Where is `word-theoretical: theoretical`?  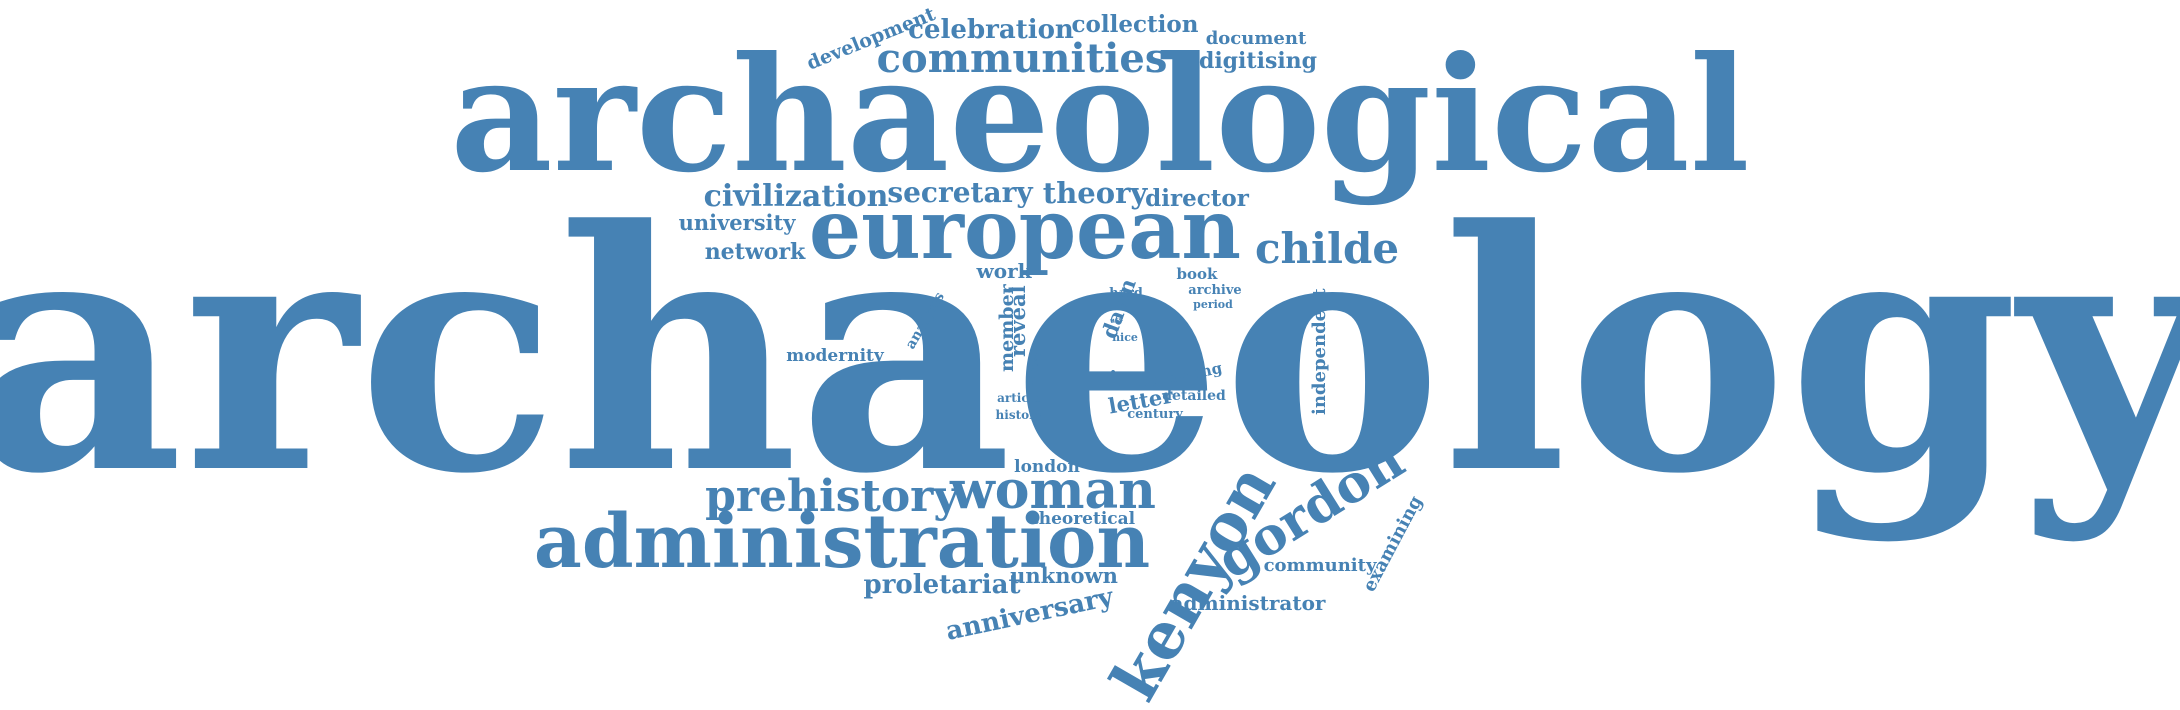 word-theoretical: theoretical is located at coordinates (1083, 519).